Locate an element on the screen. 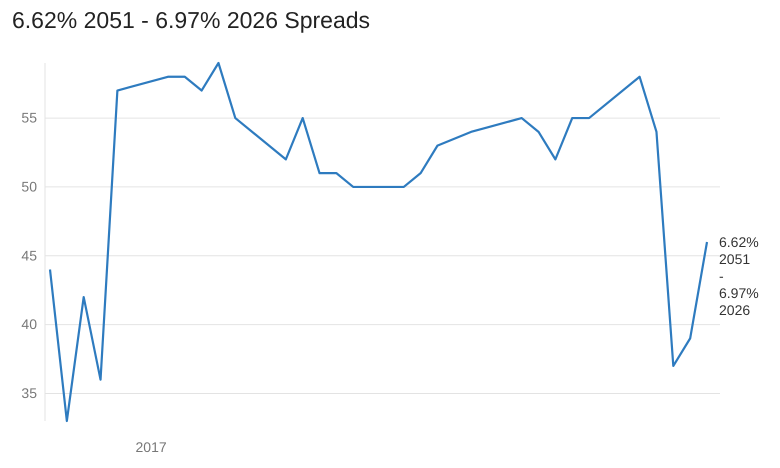 The image size is (780, 468). chart-title: 6.62% 2051 - 6.97% 2026 Spreads is located at coordinates (191, 20).